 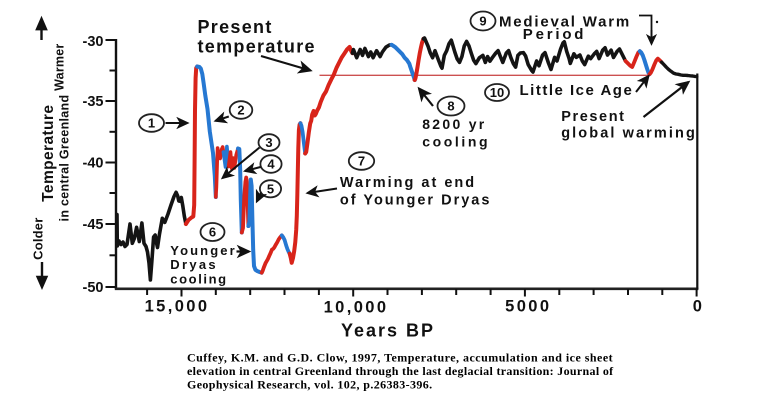 What do you see at coordinates (93, 102) in the screenshot?
I see `svg-text: -35` at bounding box center [93, 102].